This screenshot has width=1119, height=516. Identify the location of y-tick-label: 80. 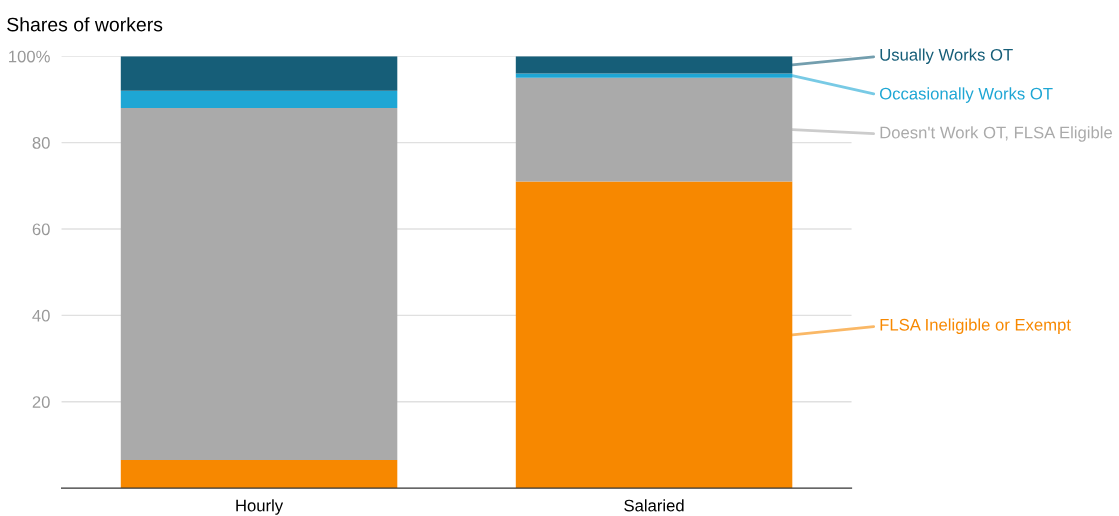
(41, 143).